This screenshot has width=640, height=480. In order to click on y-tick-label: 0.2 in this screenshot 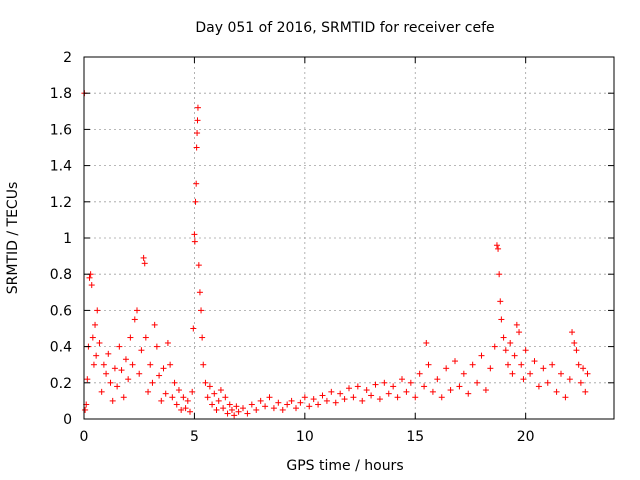, I will do `click(61, 384)`.